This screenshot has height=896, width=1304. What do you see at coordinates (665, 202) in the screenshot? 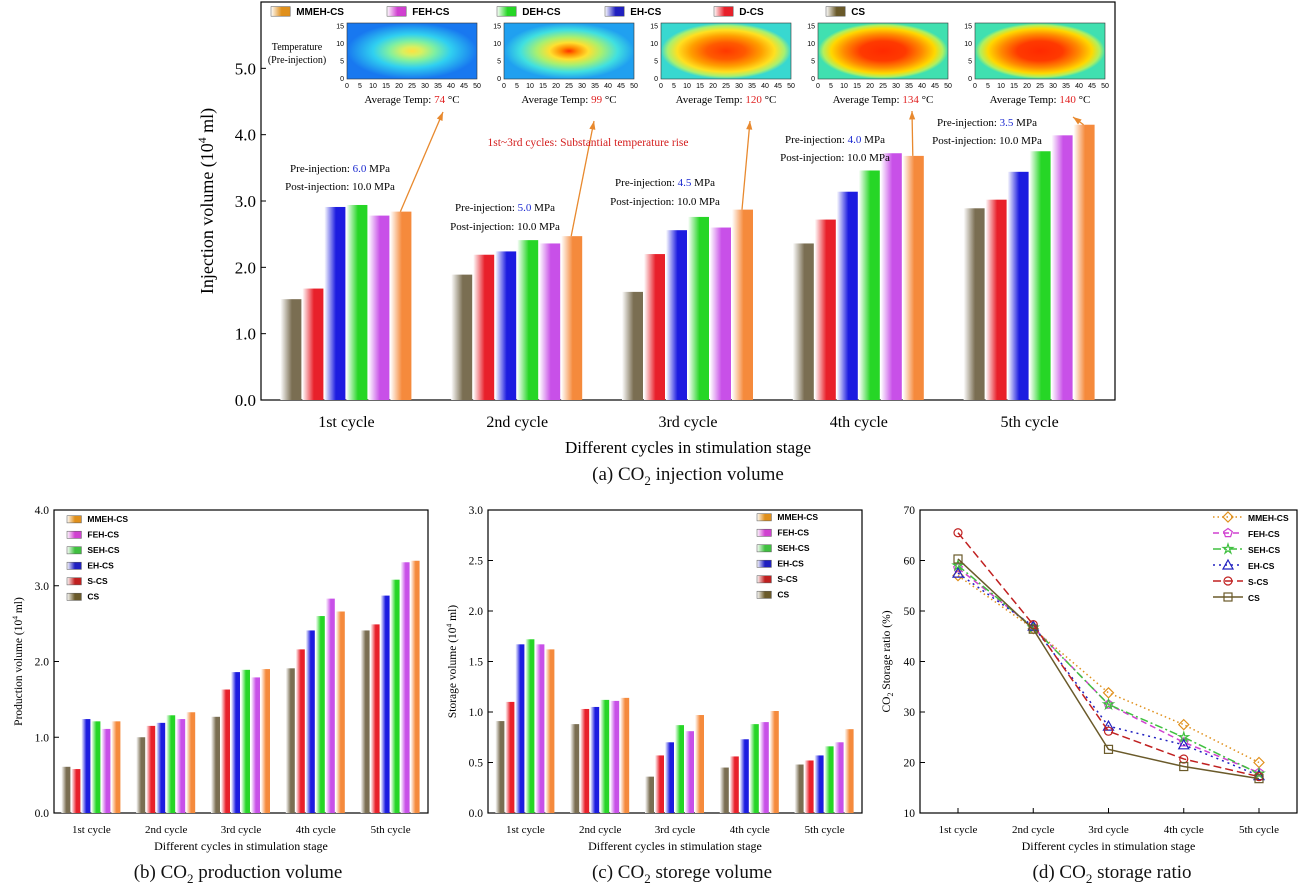
I see `post-injection-label: Post-injection: 10.0 MPa` at bounding box center [665, 202].